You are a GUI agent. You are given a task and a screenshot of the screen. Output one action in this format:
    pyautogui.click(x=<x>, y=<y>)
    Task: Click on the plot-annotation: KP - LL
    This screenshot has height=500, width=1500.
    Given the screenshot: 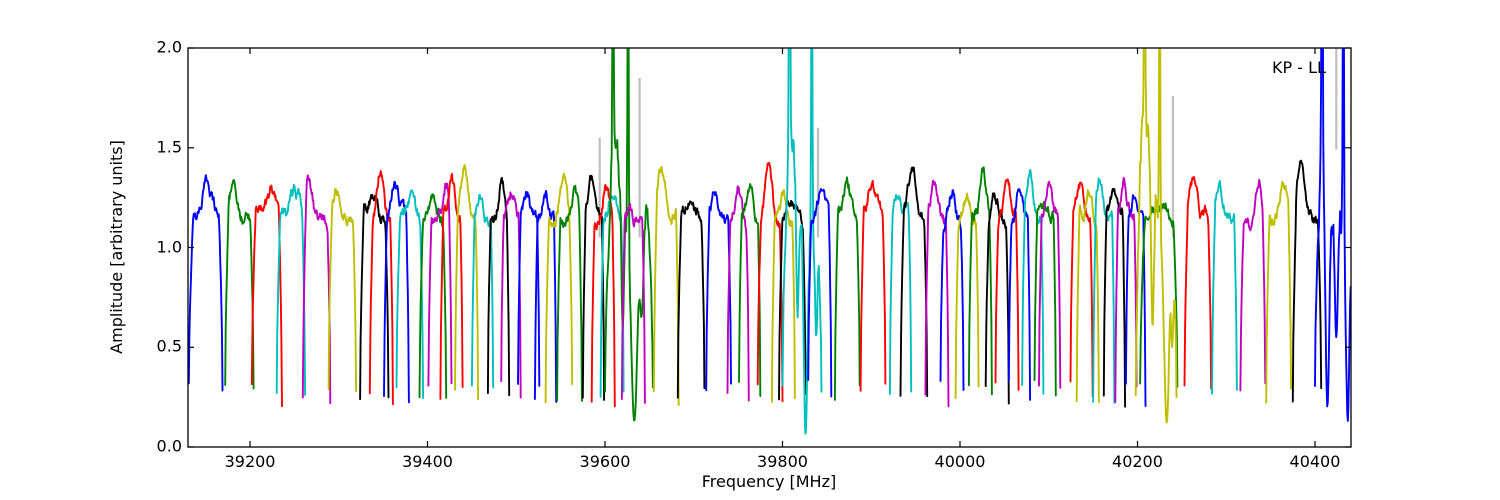 What is the action you would take?
    pyautogui.click(x=1299, y=67)
    